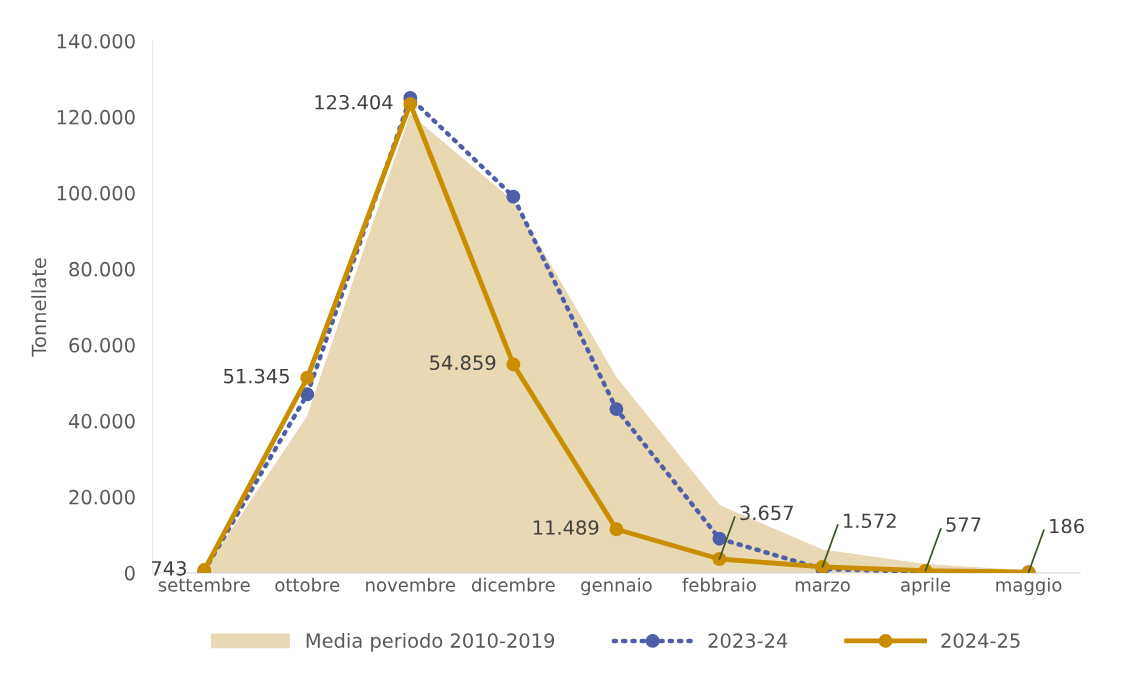  What do you see at coordinates (719, 584) in the screenshot?
I see `x-tick-label: febbraio` at bounding box center [719, 584].